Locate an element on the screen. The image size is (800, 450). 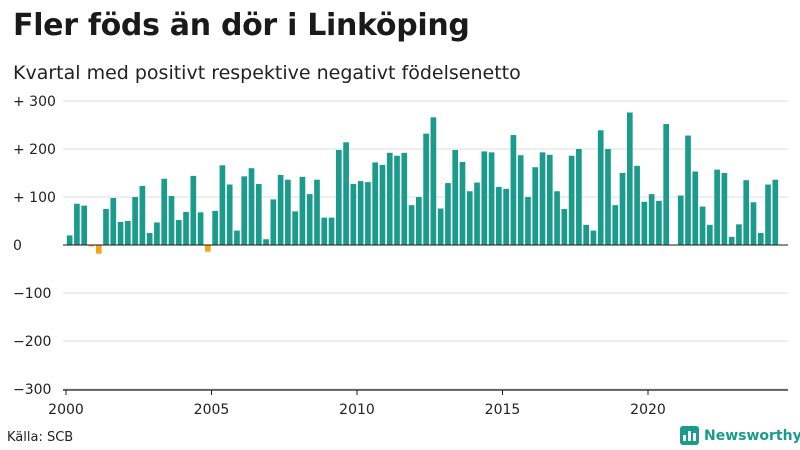
y-tick-label: −300 is located at coordinates (32, 390).